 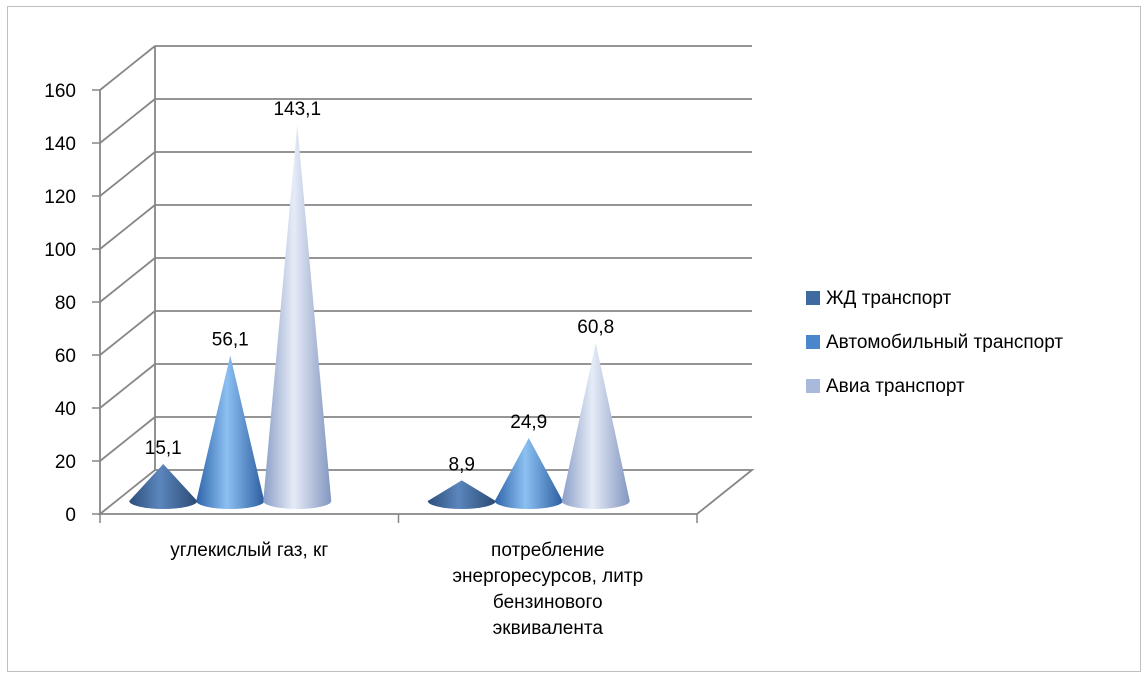 What do you see at coordinates (65, 409) in the screenshot?
I see `y-tick-label: 40` at bounding box center [65, 409].